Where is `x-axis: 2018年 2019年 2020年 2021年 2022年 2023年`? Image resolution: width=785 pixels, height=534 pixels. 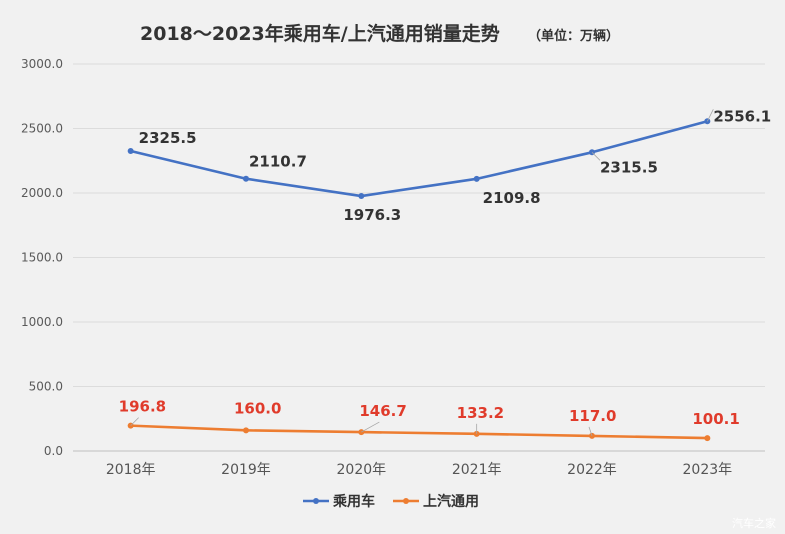 x-axis: 2018年 2019年 2020年 2021年 2022年 2023年 is located at coordinates (419, 470).